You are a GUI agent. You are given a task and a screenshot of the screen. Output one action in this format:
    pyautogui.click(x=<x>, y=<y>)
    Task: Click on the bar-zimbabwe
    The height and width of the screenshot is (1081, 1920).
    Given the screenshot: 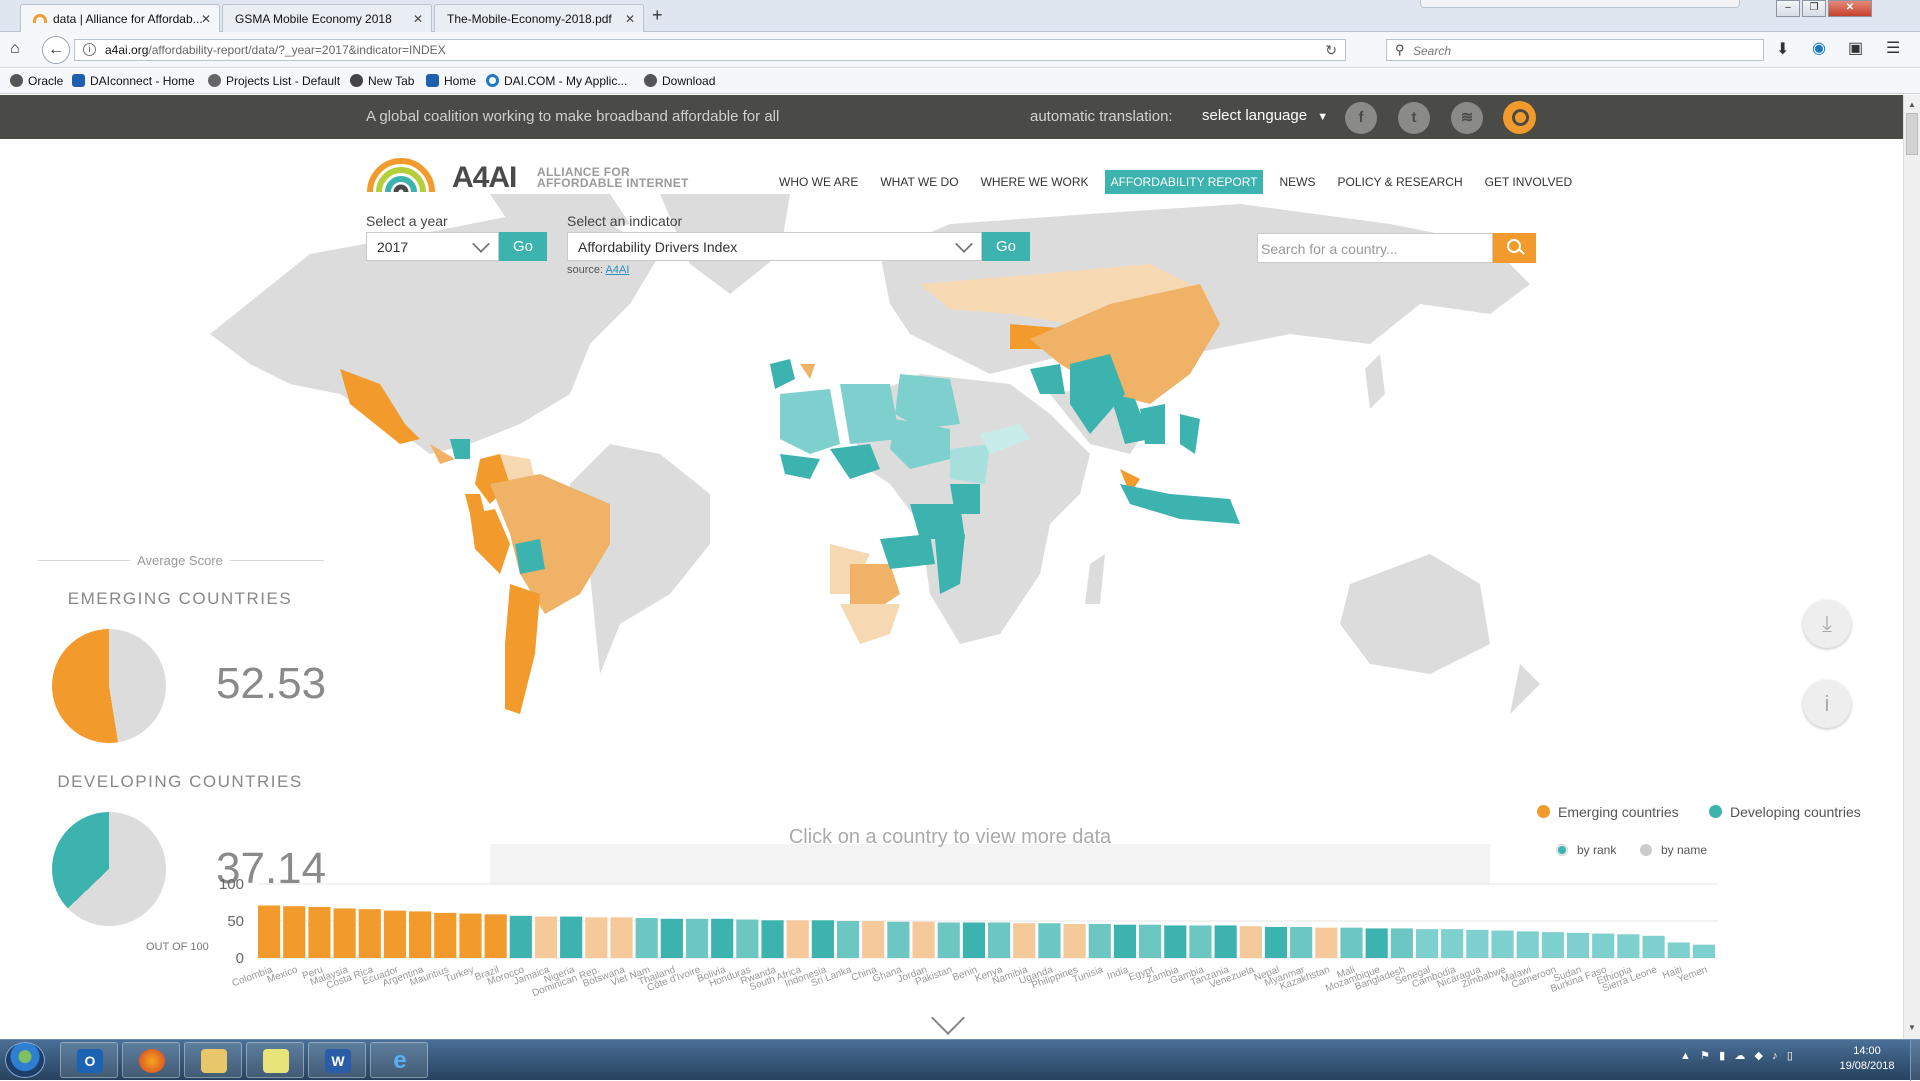 What is the action you would take?
    pyautogui.click(x=1502, y=944)
    